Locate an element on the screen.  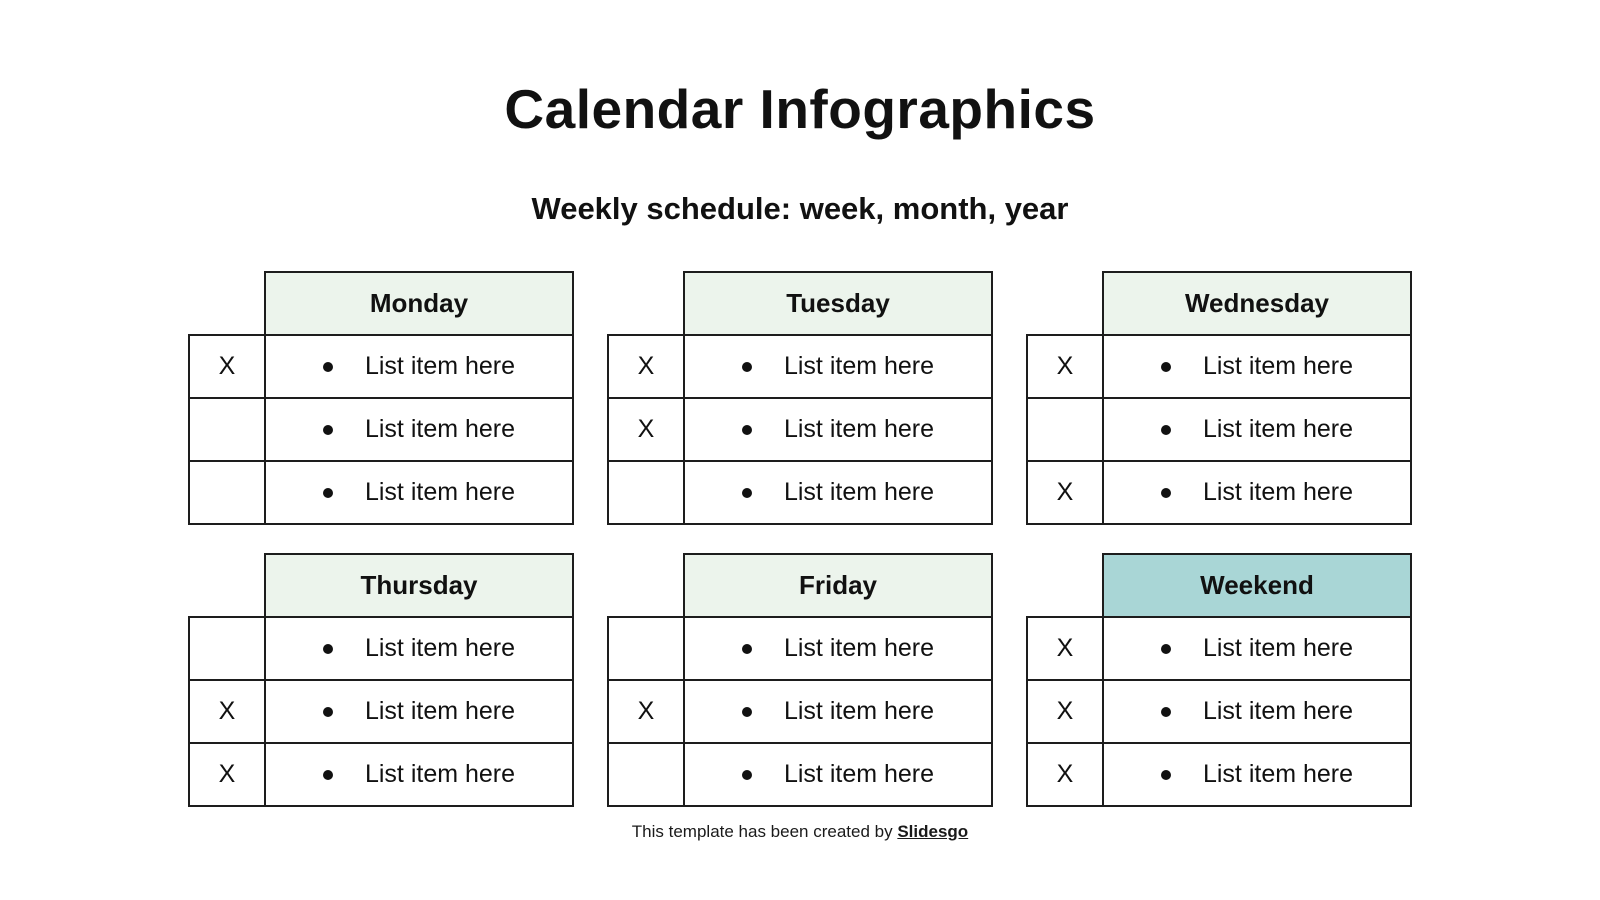
day-header: Friday is located at coordinates (838, 585).